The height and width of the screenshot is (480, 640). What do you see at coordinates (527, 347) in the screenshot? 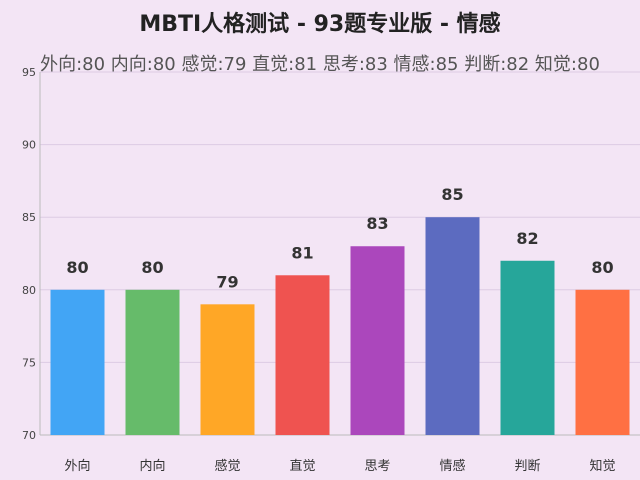
I see `bar-判断` at bounding box center [527, 347].